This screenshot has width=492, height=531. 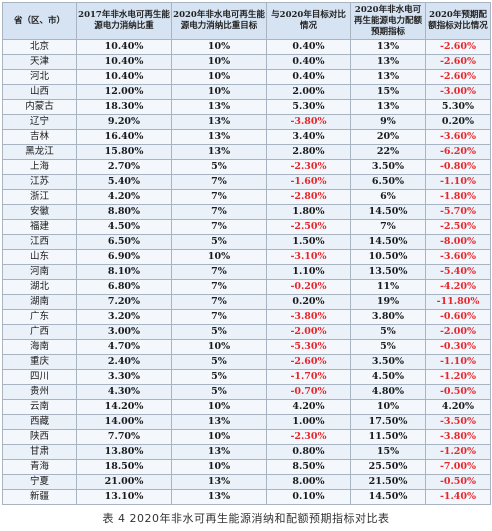 What do you see at coordinates (388, 122) in the screenshot?
I see `value-cell: 9%` at bounding box center [388, 122].